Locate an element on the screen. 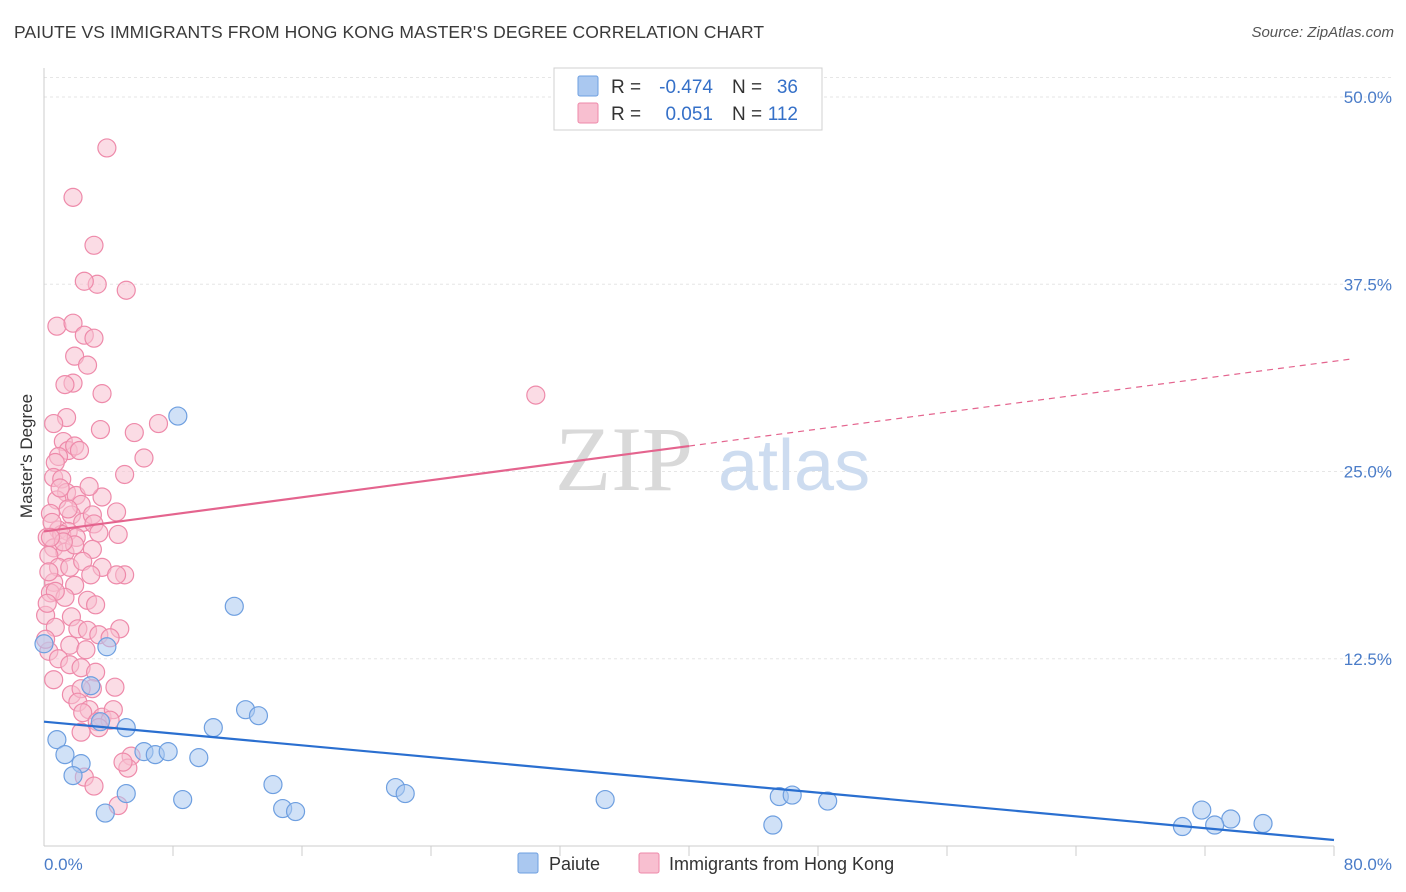  bottom-legend-label-hk: Immigrants from Hong Kong is located at coordinates (781, 864).